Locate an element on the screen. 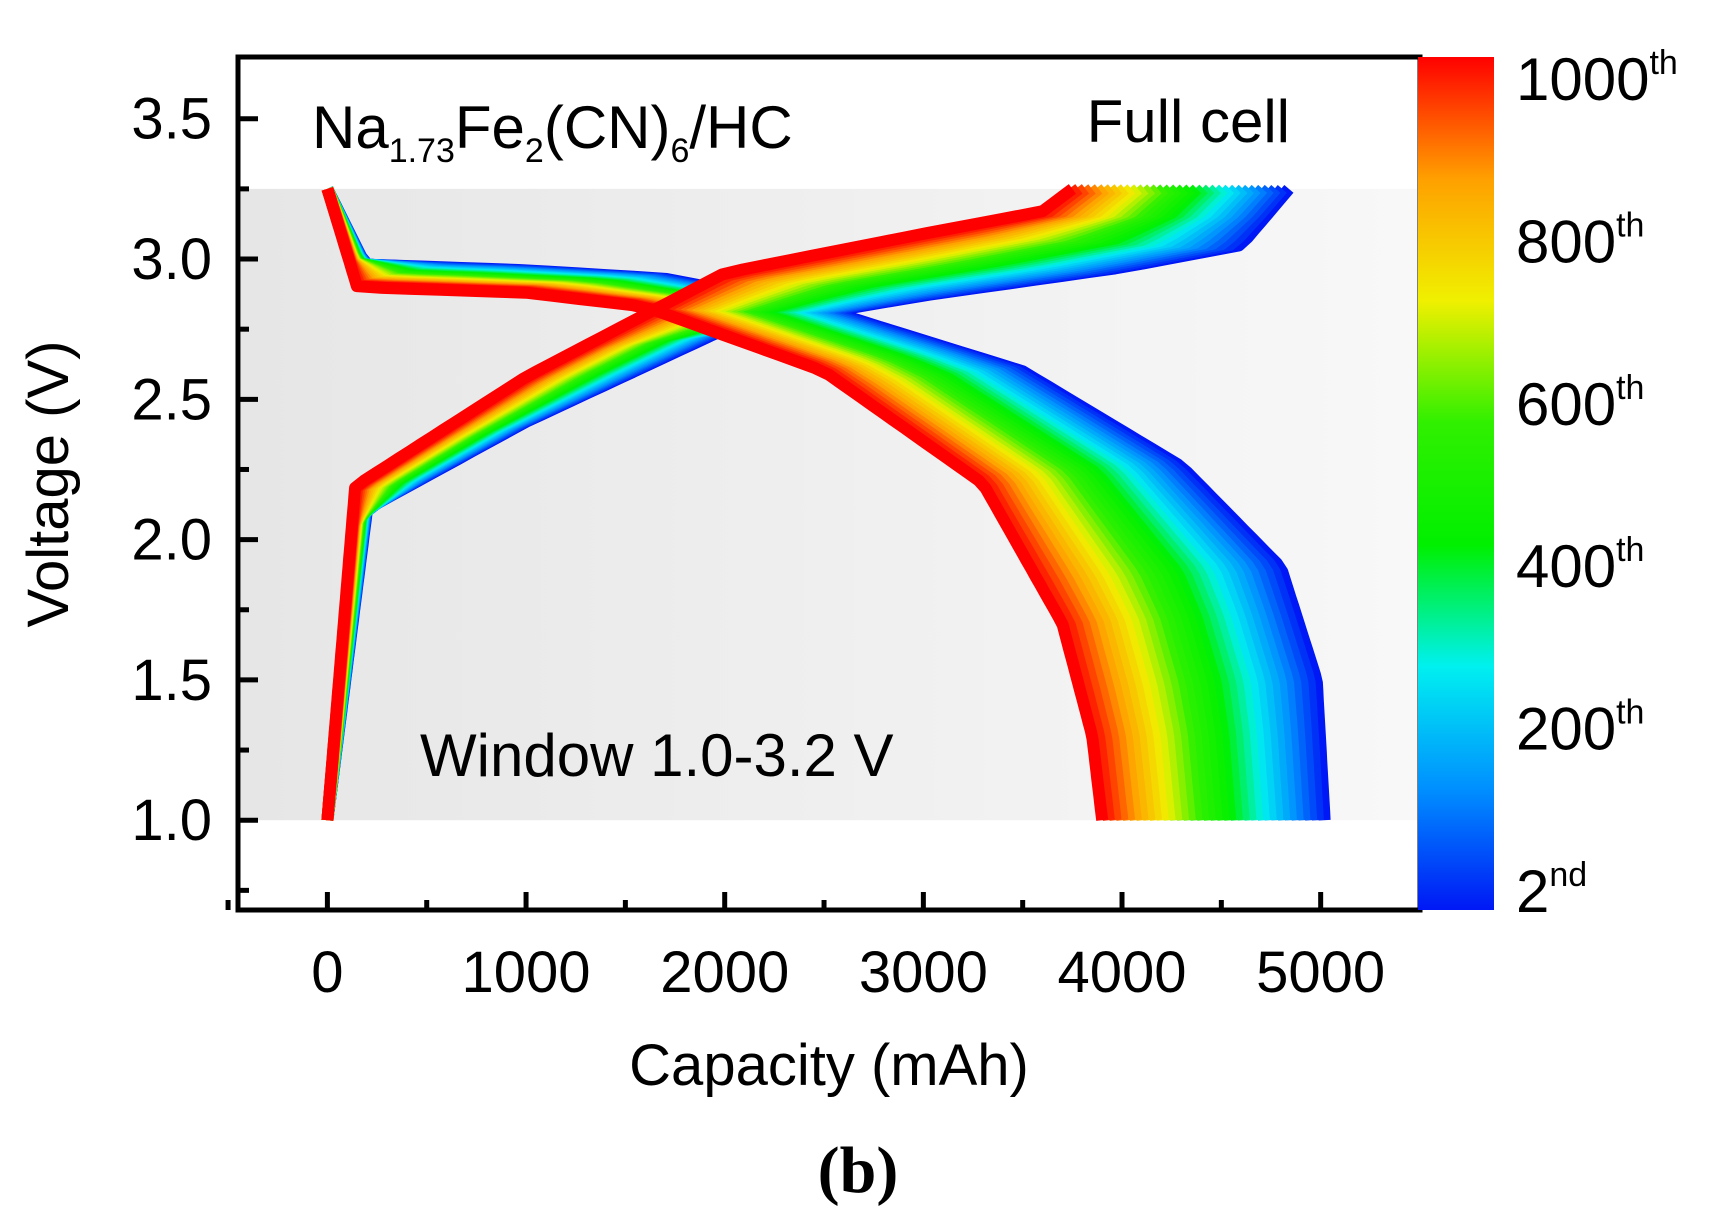  x-tick-label: 1000 is located at coordinates (526, 972).